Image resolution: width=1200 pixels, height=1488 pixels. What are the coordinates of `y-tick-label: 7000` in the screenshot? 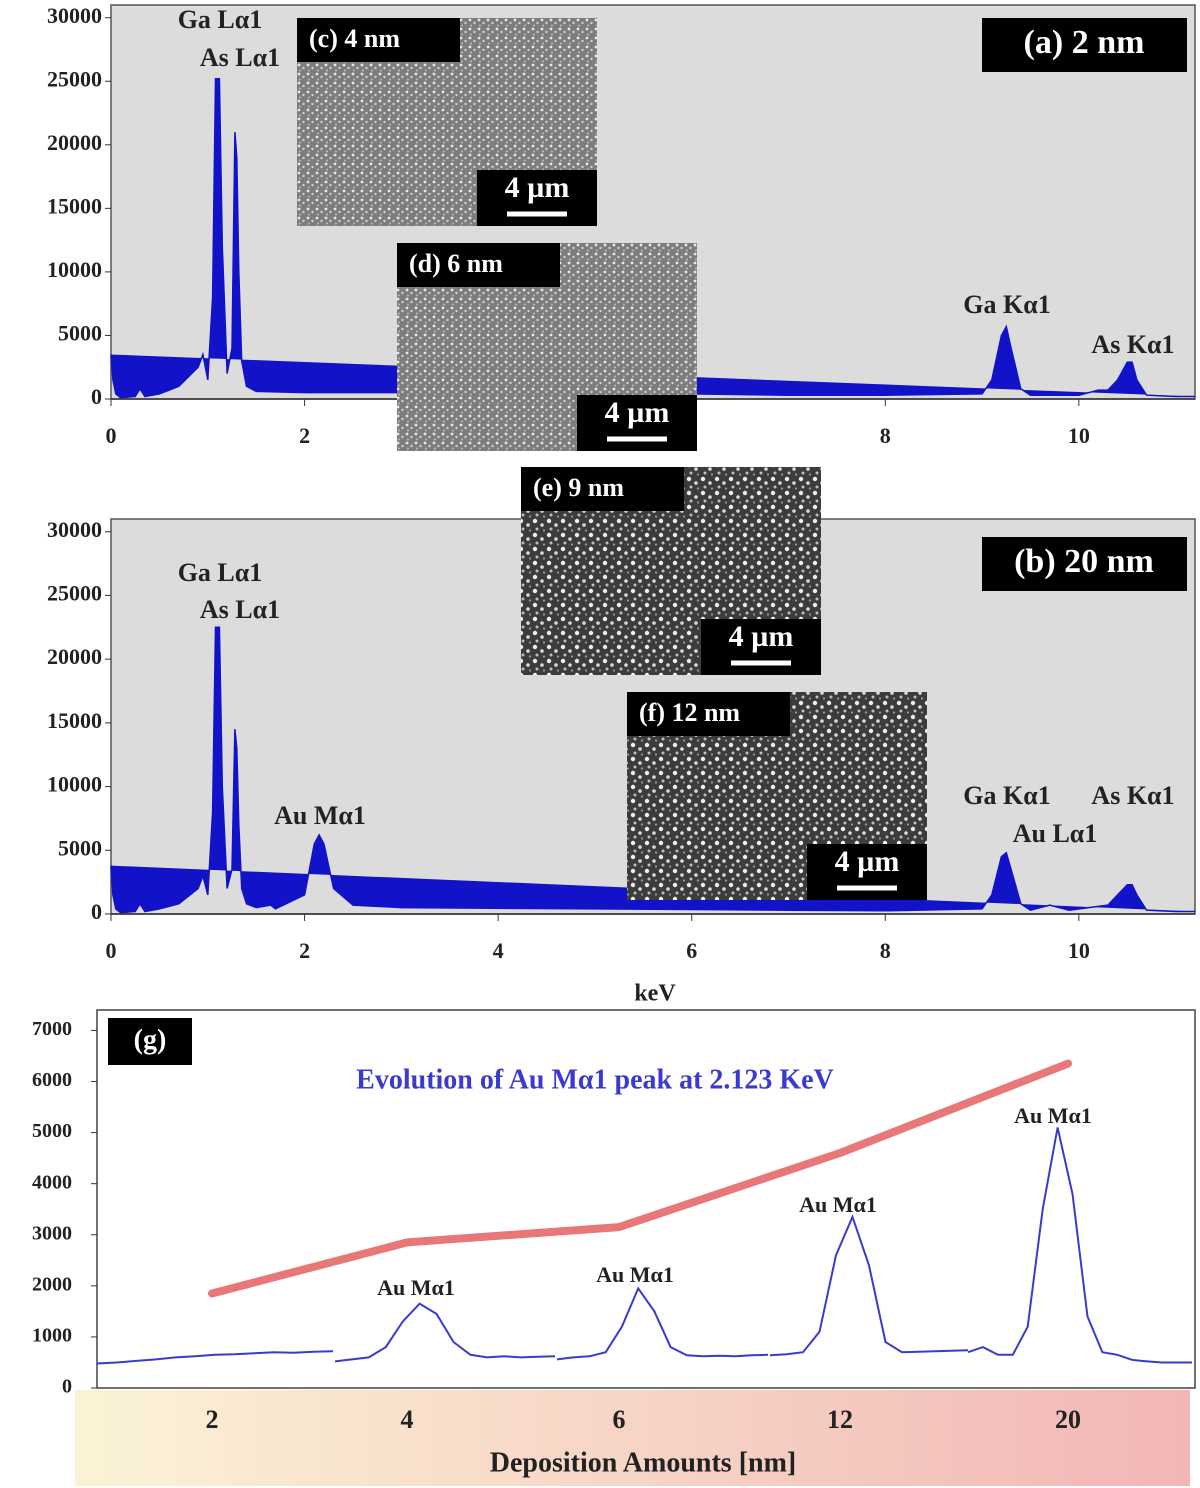 It's located at (52, 1029).